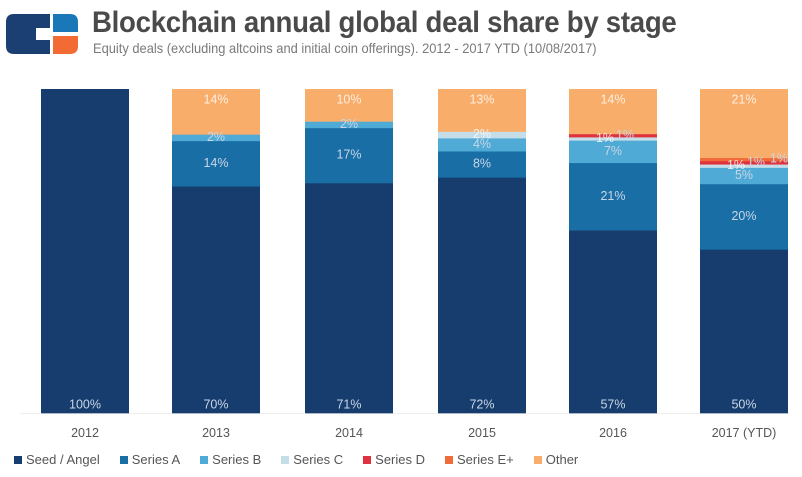  What do you see at coordinates (481, 404) in the screenshot?
I see `label-seed-angel-2015: 72%` at bounding box center [481, 404].